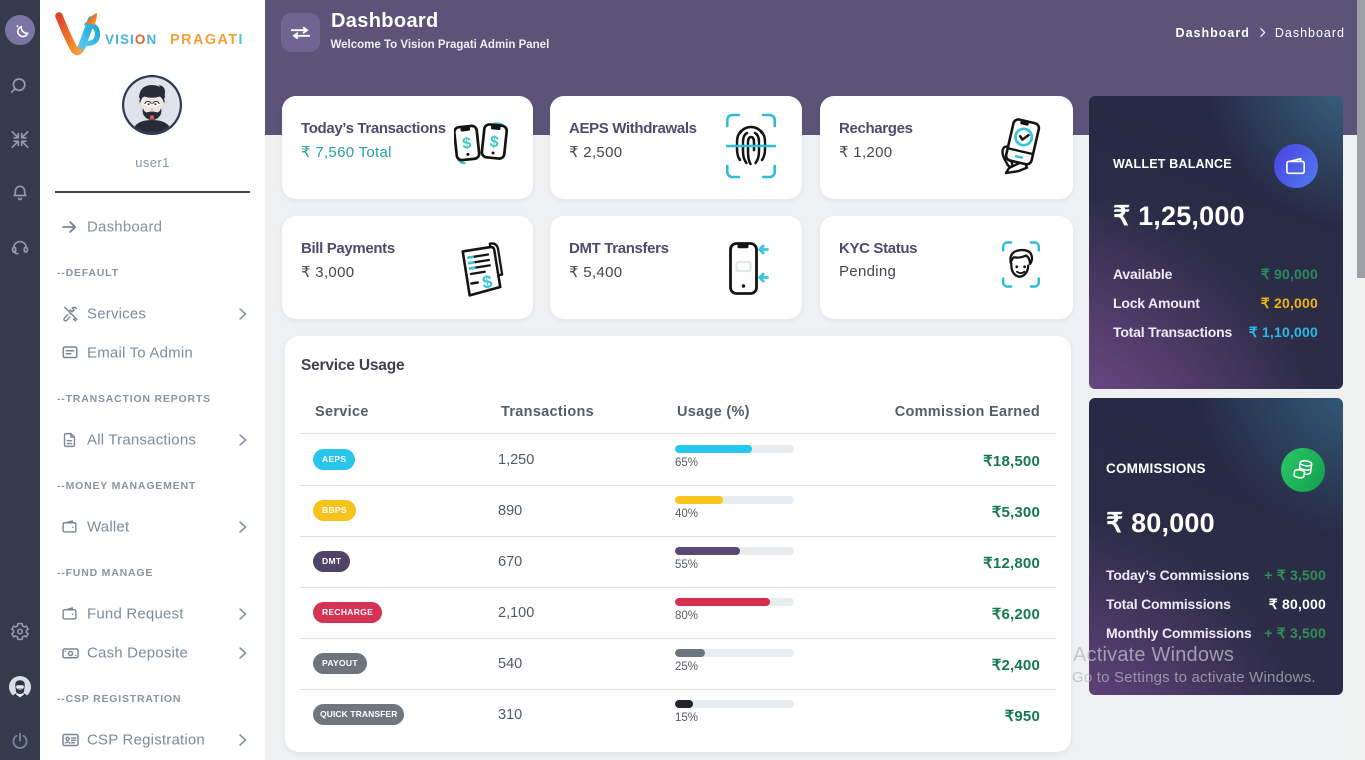  Describe the element at coordinates (207, 40) in the screenshot. I see `svg-text: PRAGATI` at that location.